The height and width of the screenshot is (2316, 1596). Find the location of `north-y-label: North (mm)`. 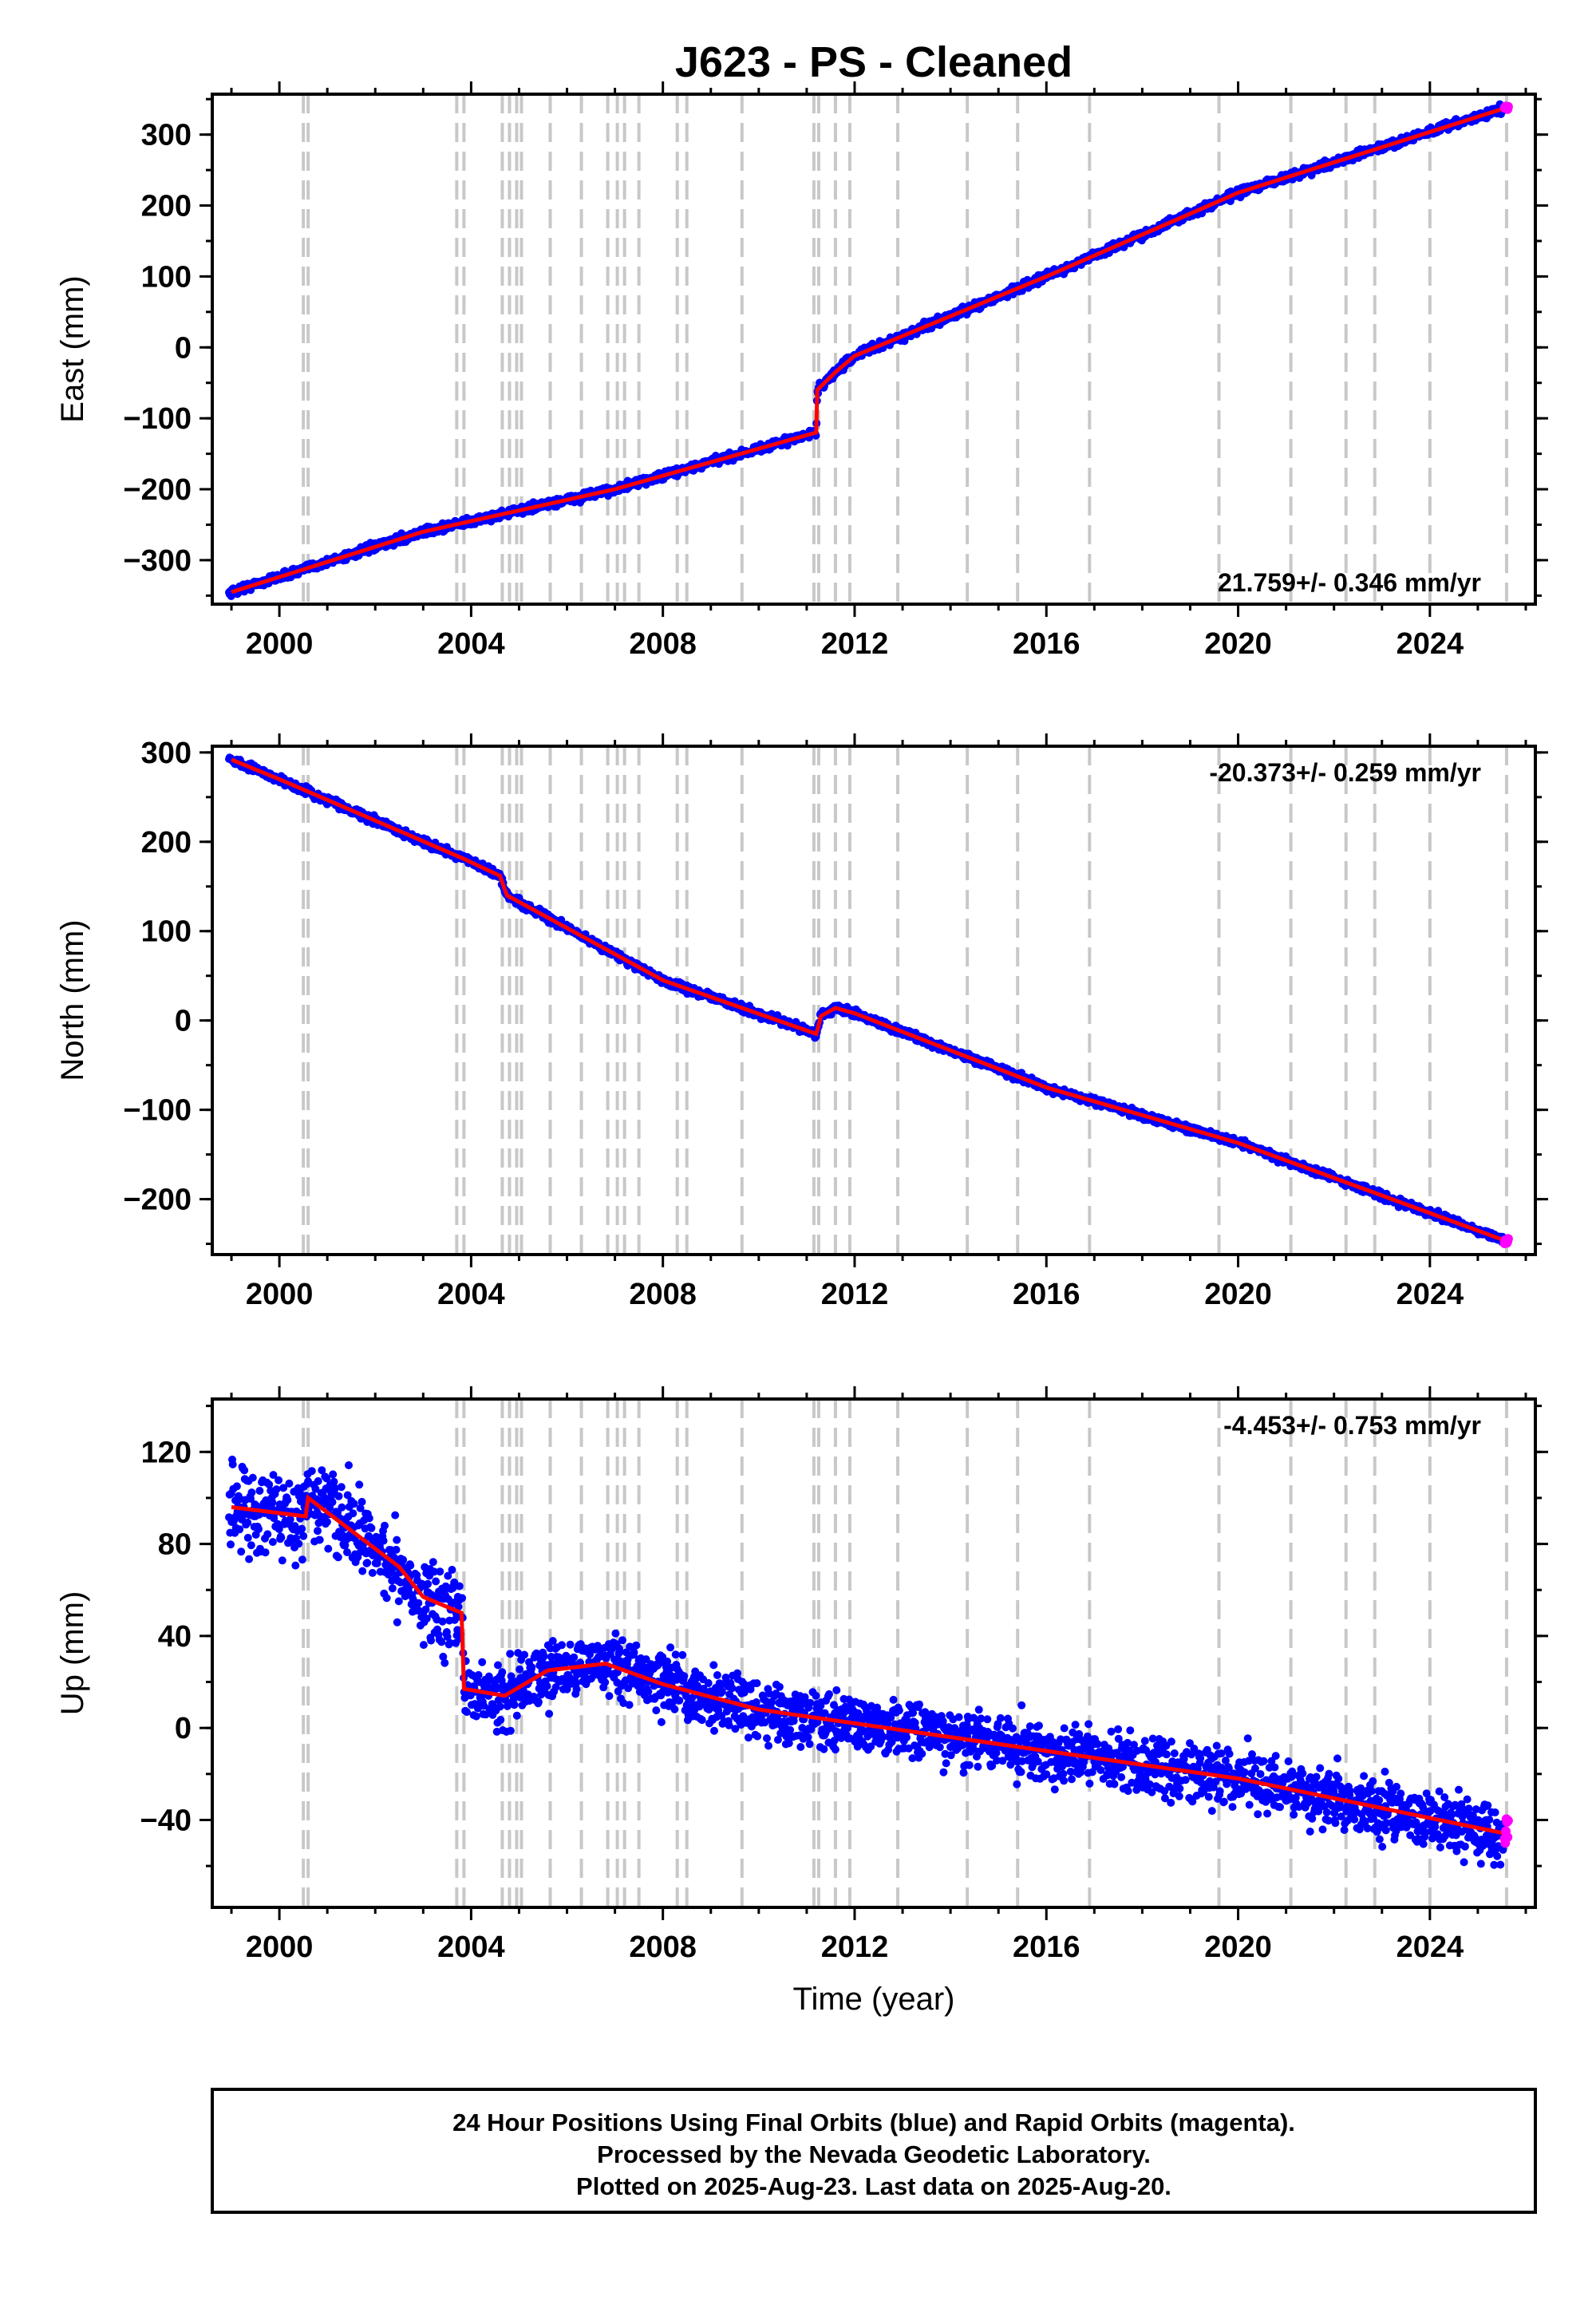

north-y-label: North (mm) is located at coordinates (72, 1000).